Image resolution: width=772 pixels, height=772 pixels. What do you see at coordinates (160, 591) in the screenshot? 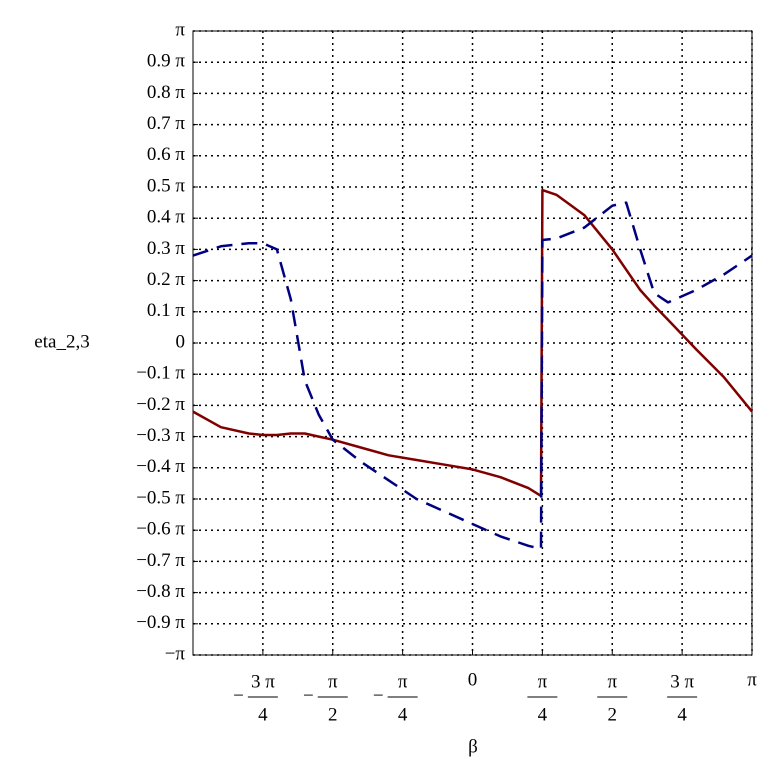
I see `y-tick-label: −0.8 π` at bounding box center [160, 591].